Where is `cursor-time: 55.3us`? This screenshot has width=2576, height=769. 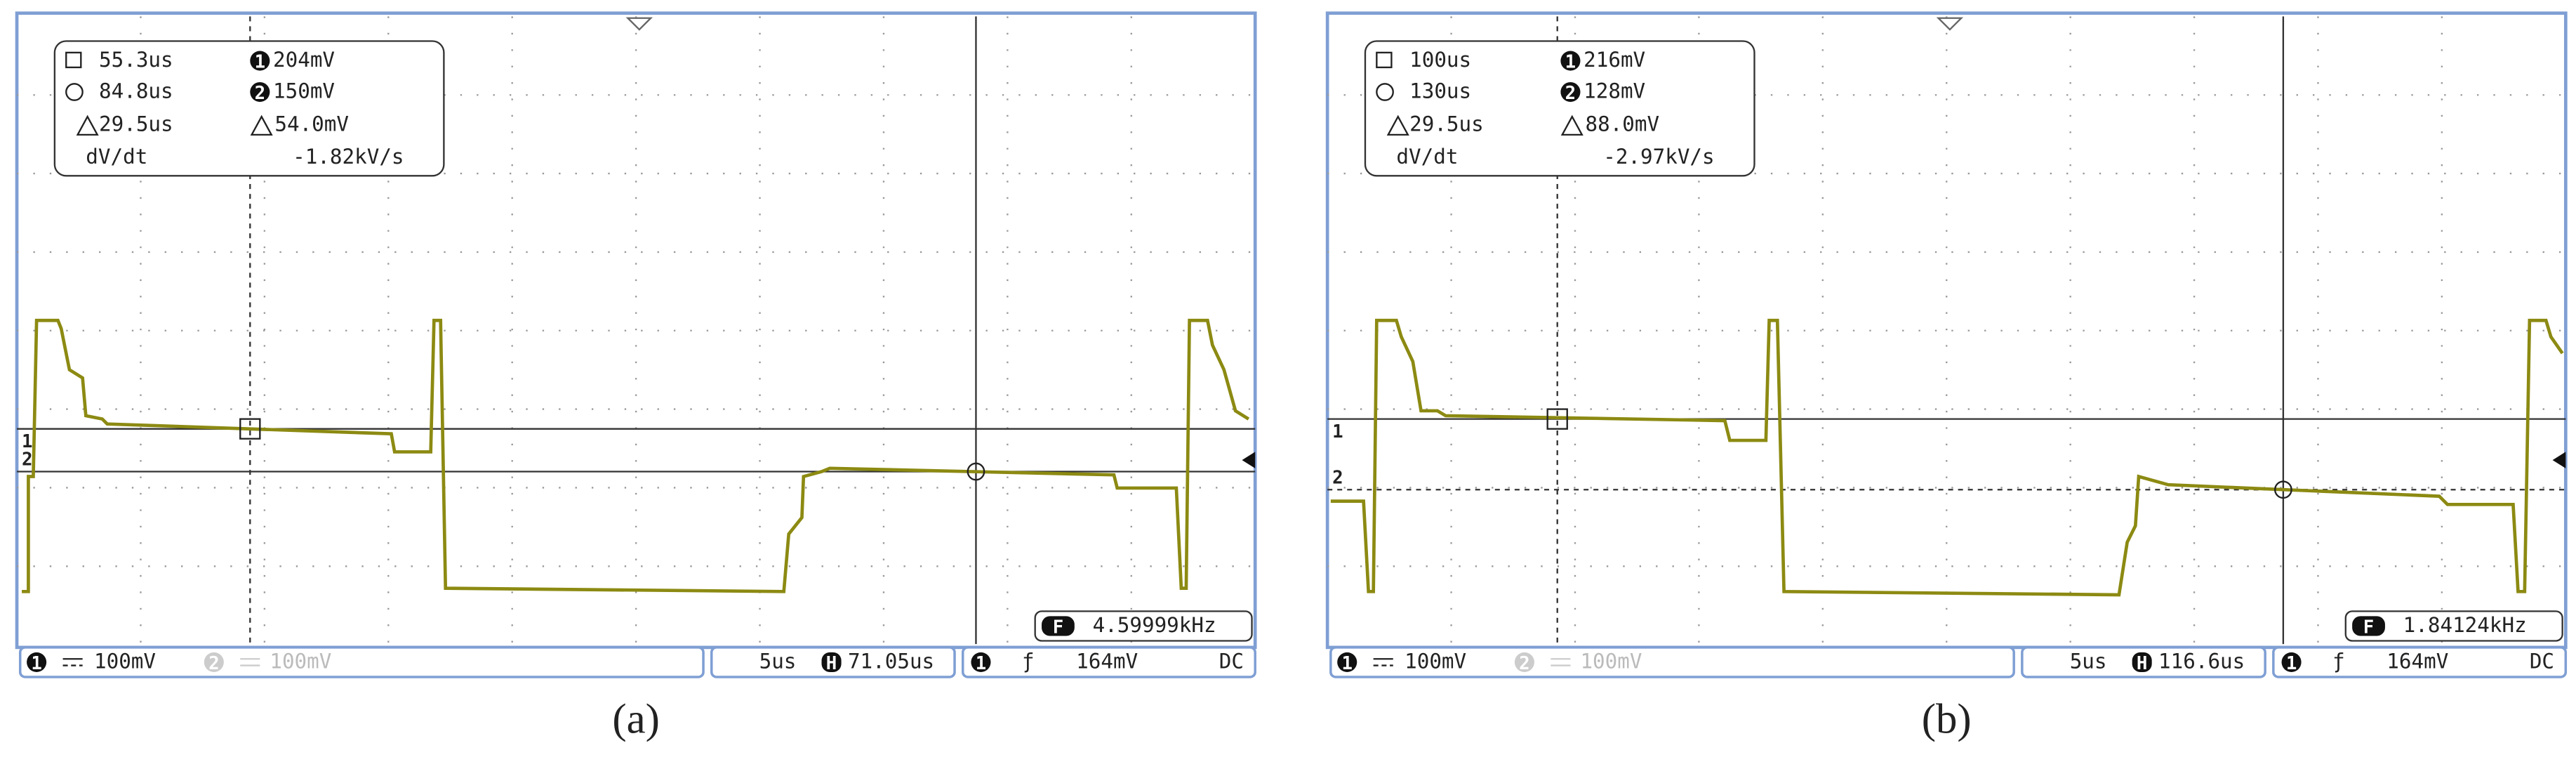
cursor-time: 55.3us is located at coordinates (136, 60).